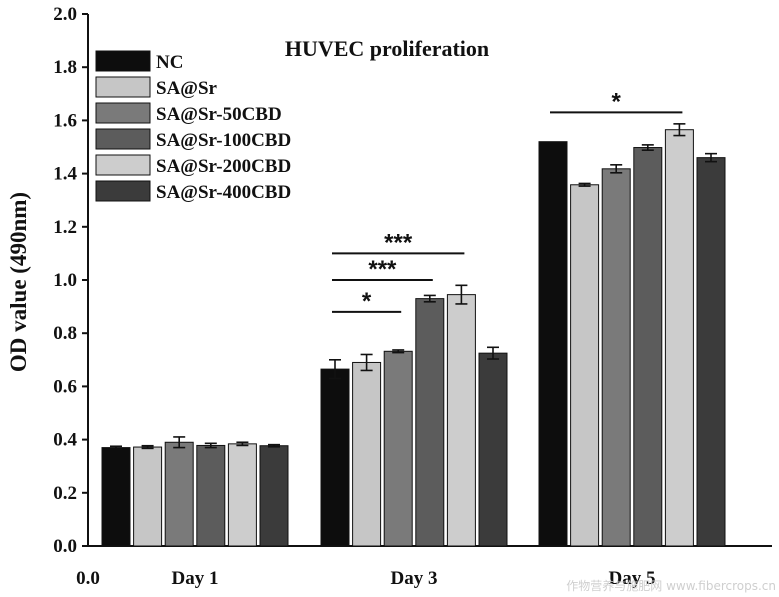  I want to click on watermark: 作物营养与施肥网 www.fibercrops.cn, so click(671, 585).